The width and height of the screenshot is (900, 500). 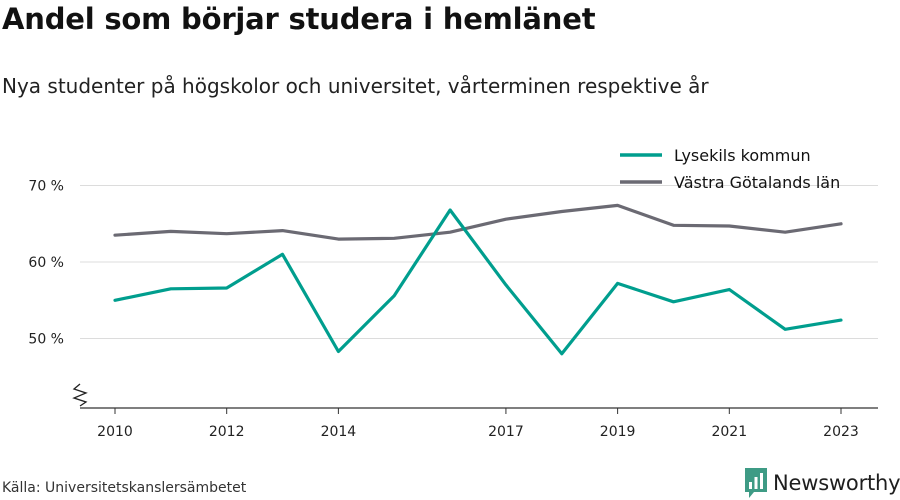 What do you see at coordinates (299, 19) in the screenshot?
I see `chart-title: Andel som börjar studera i hemlänet` at bounding box center [299, 19].